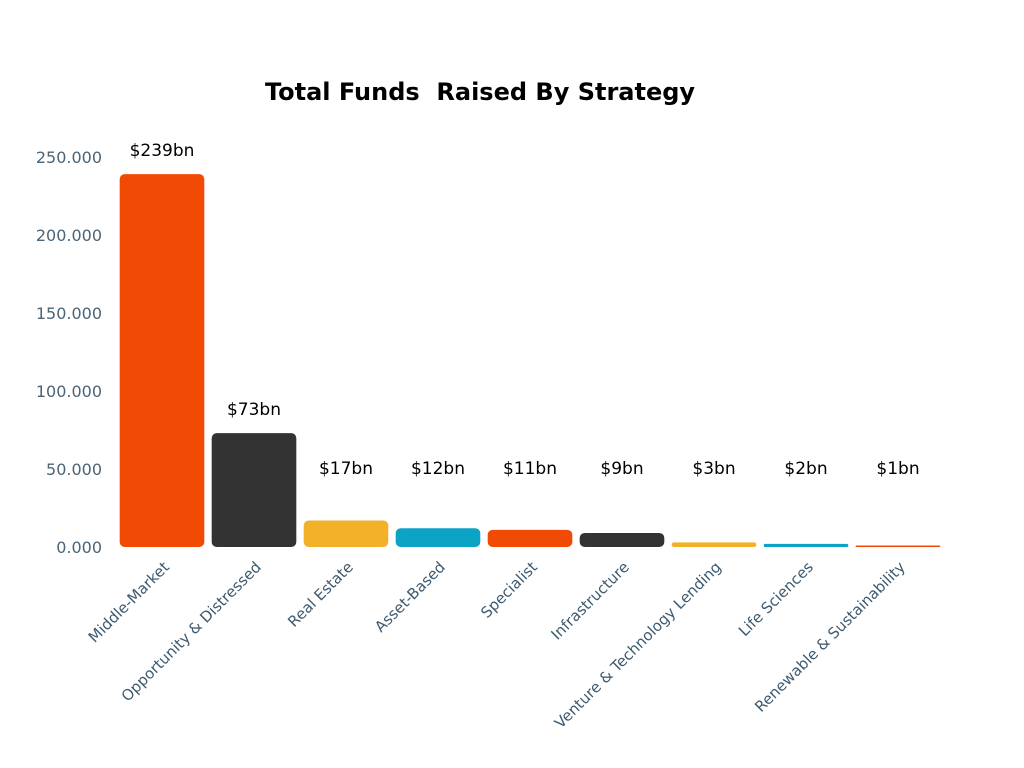 Image resolution: width=1024 pixels, height=768 pixels. What do you see at coordinates (897, 469) in the screenshot?
I see `data-label: $1bn` at bounding box center [897, 469].